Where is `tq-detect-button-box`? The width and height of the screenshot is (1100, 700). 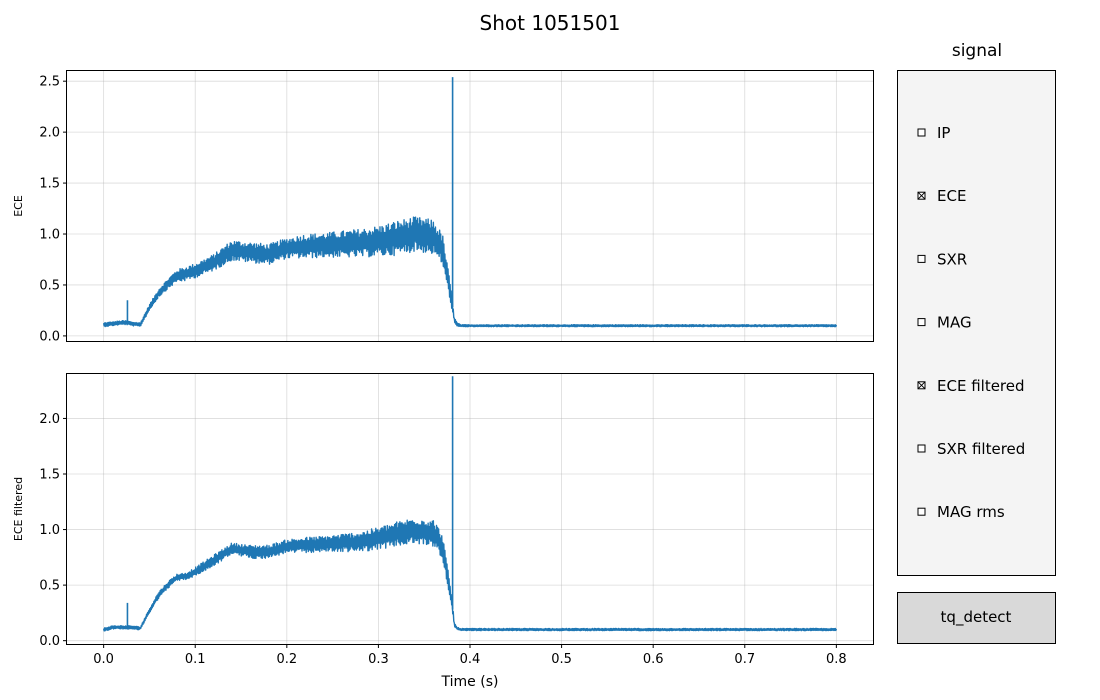
tq-detect-button-box is located at coordinates (976, 618).